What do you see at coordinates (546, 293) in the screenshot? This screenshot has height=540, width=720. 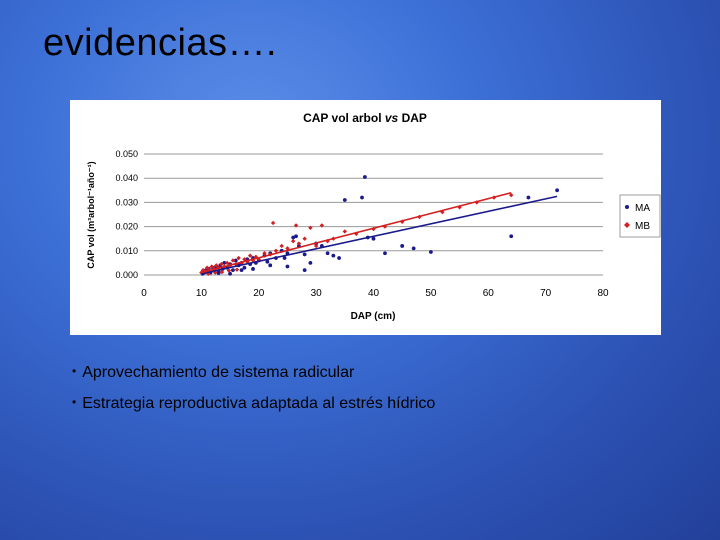 I see `x-tick-label: 70` at bounding box center [546, 293].